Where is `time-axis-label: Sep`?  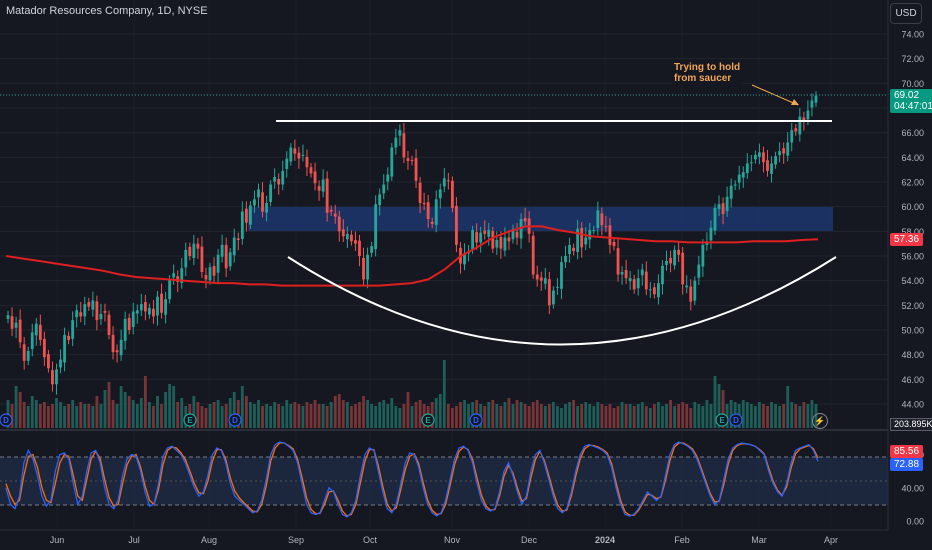
time-axis-label: Sep is located at coordinates (296, 540).